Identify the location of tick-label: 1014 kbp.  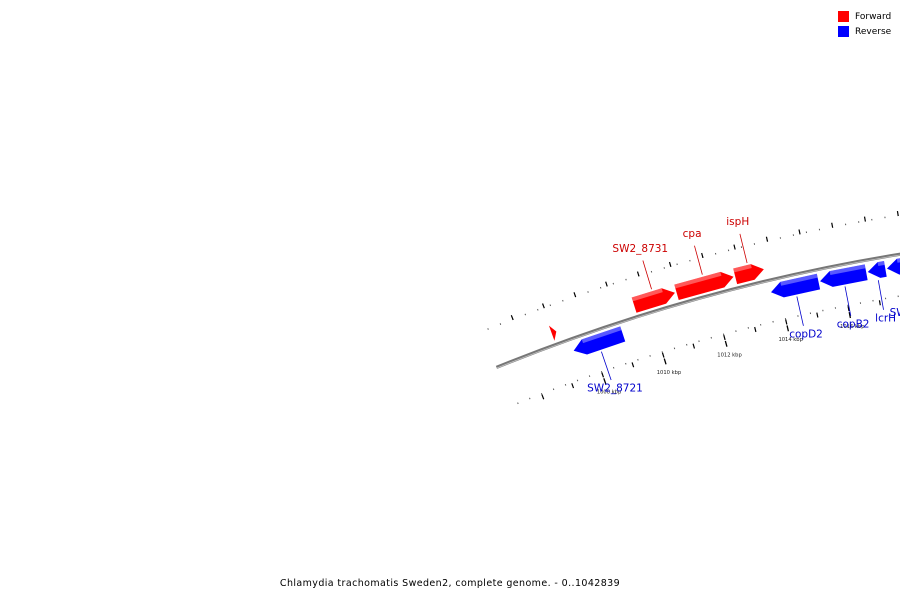
(790, 340).